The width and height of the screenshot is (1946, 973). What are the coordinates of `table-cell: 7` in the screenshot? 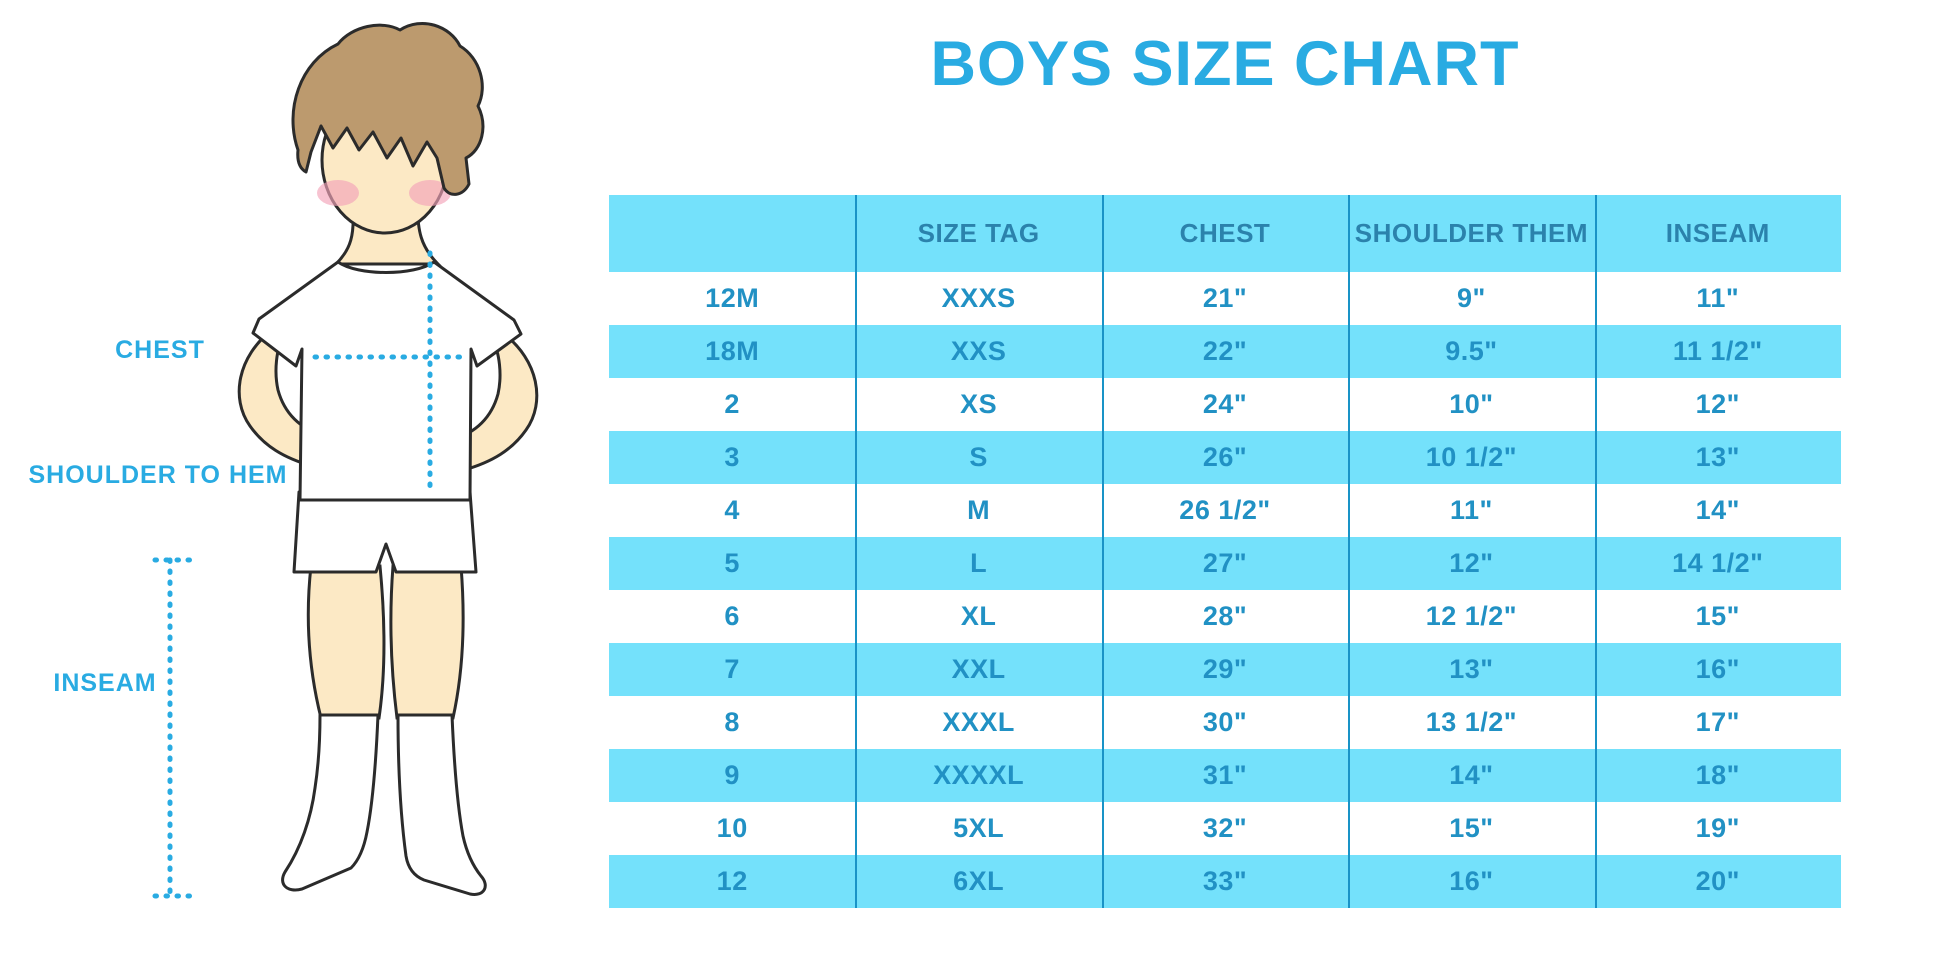 It's located at (732, 669).